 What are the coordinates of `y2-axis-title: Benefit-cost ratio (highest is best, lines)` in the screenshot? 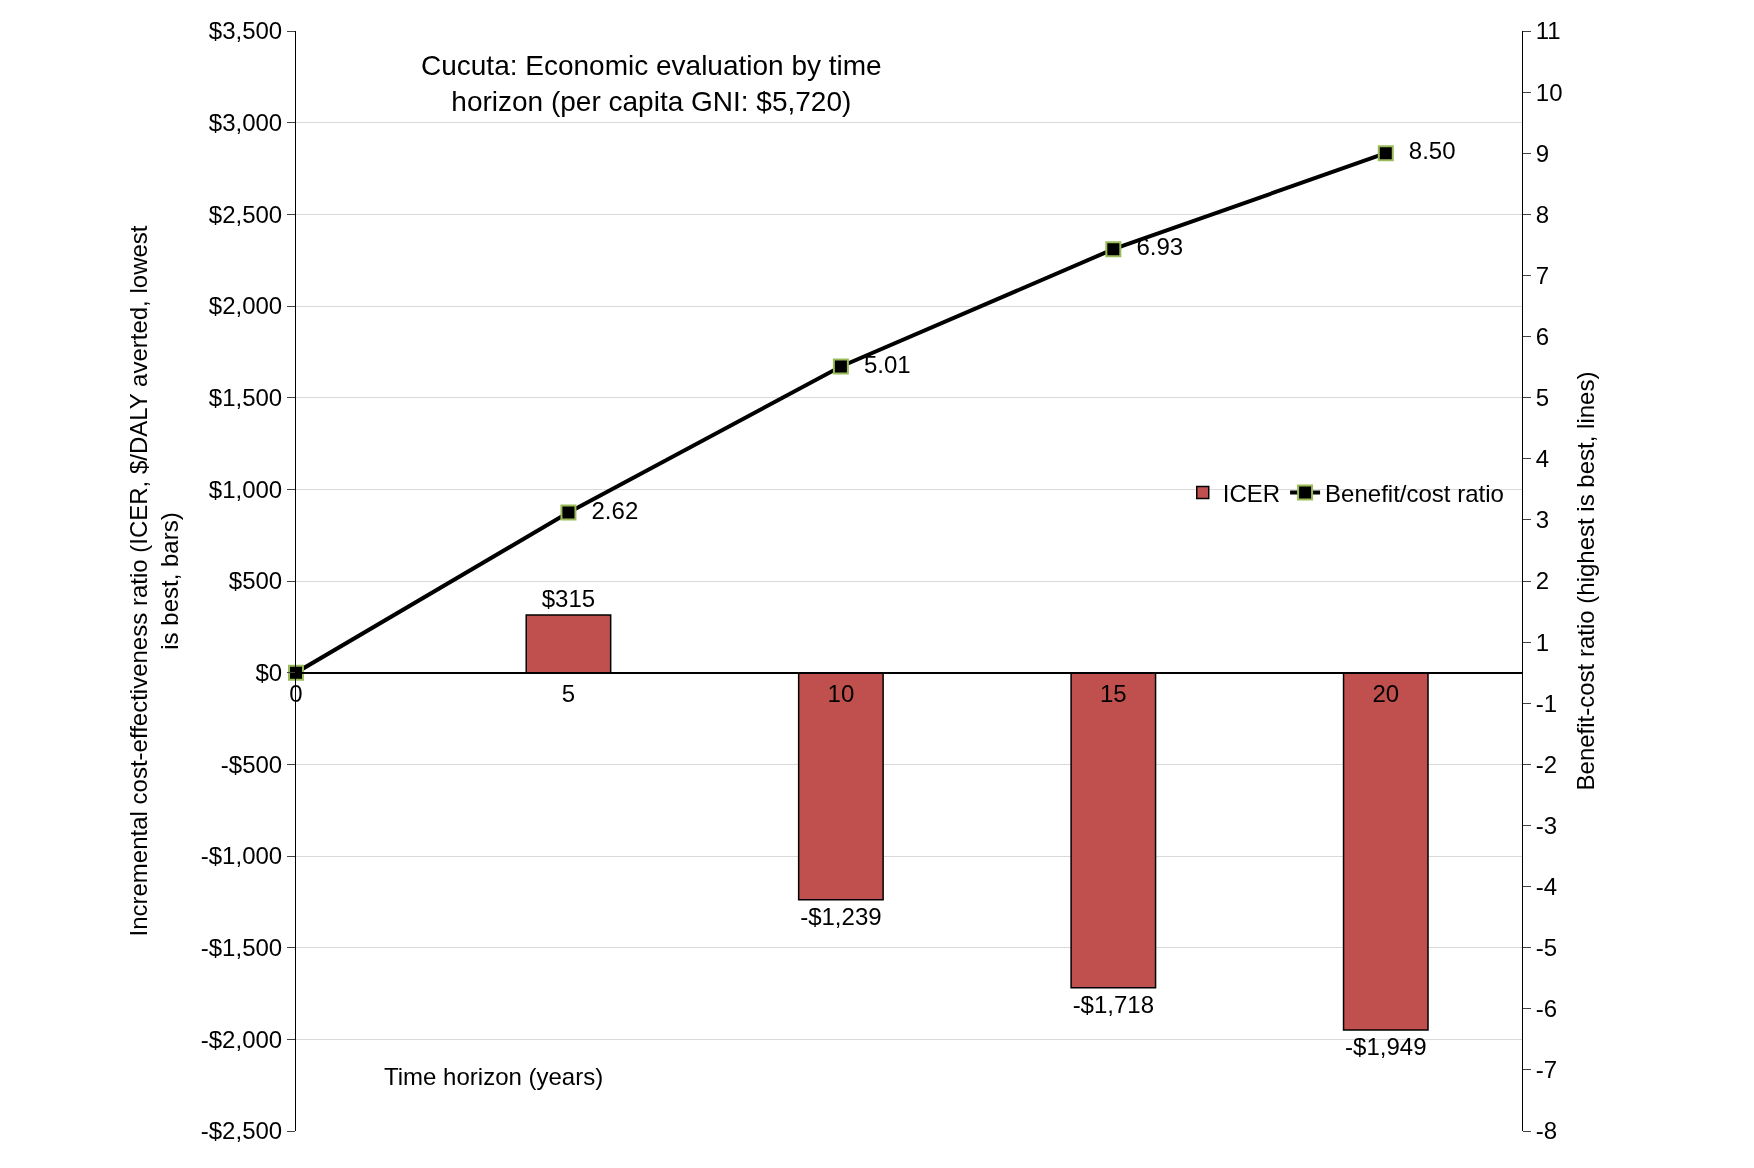 It's located at (1585, 581).